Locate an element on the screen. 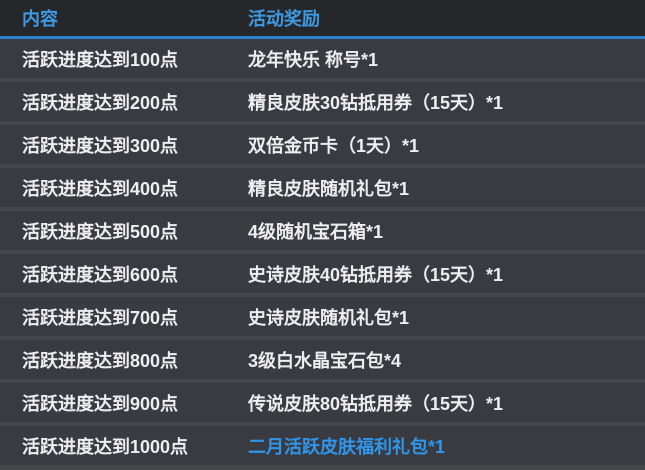 The height and width of the screenshot is (470, 645). reward-cell: 3级白水晶宝石包*4 is located at coordinates (325, 360).